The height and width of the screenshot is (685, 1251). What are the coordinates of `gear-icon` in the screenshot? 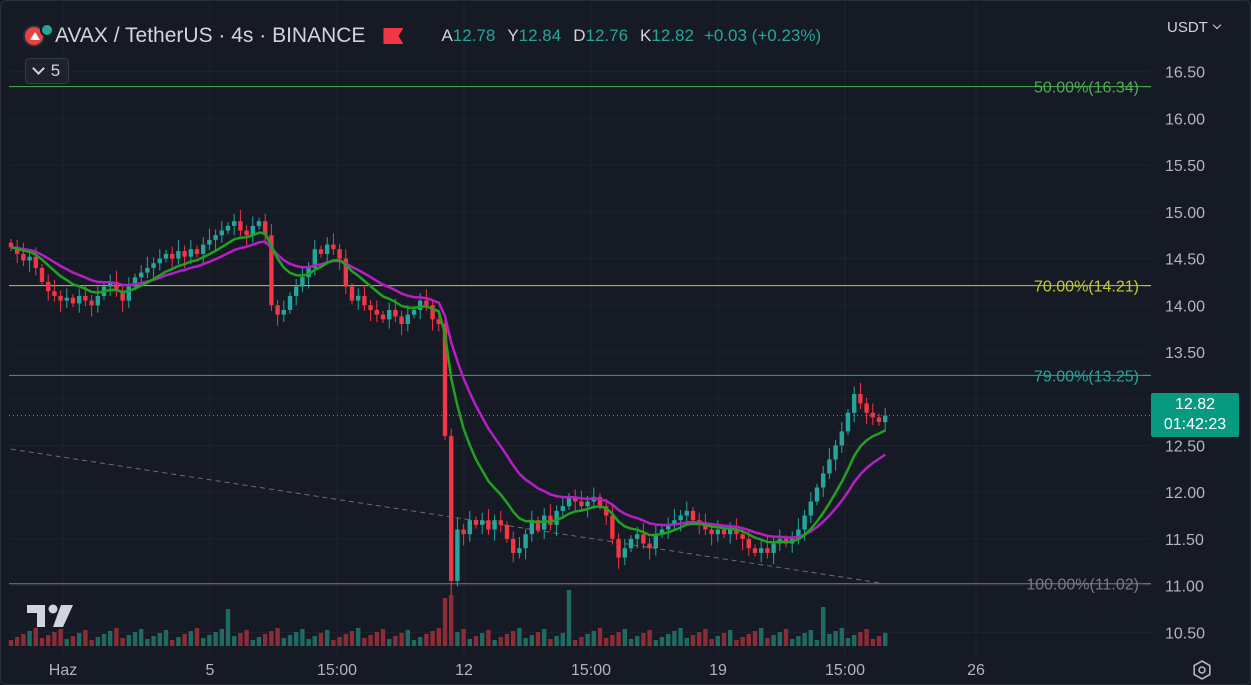 It's located at (1202, 670).